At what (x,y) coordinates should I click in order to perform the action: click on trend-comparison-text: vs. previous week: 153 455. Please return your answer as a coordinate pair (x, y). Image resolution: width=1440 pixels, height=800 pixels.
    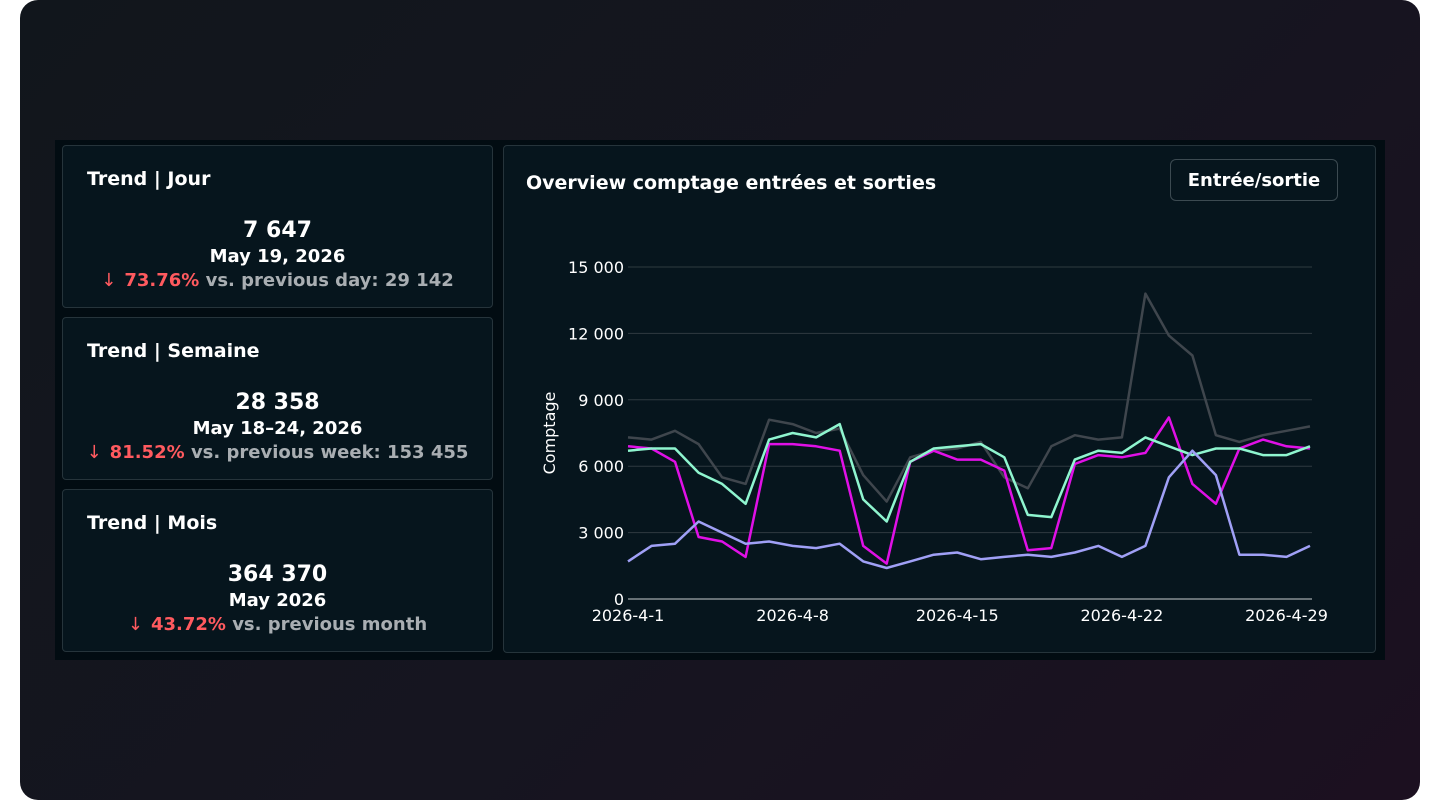
    Looking at the image, I should click on (329, 452).